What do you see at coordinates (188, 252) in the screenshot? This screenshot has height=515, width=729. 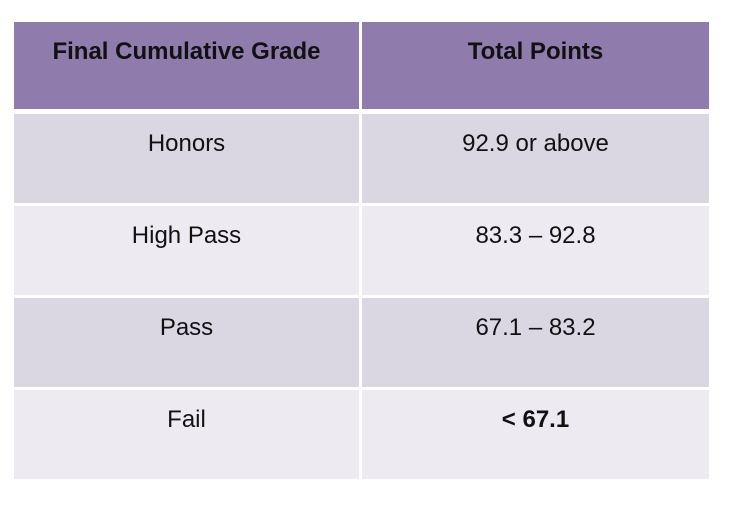 I see `grade-cell: High Pass` at bounding box center [188, 252].